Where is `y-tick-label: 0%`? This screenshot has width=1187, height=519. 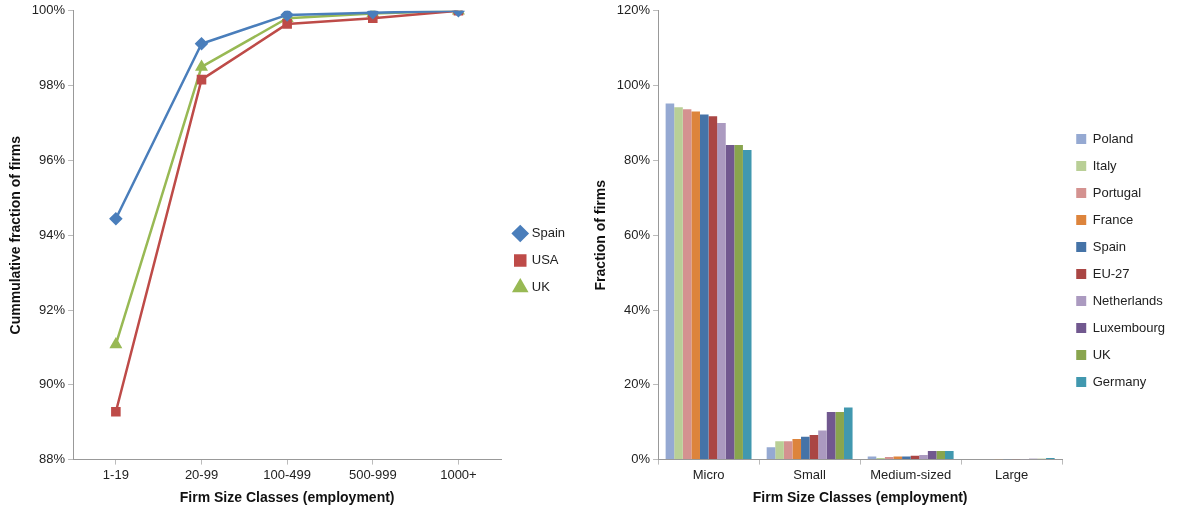
y-tick-label: 0% is located at coordinates (641, 459).